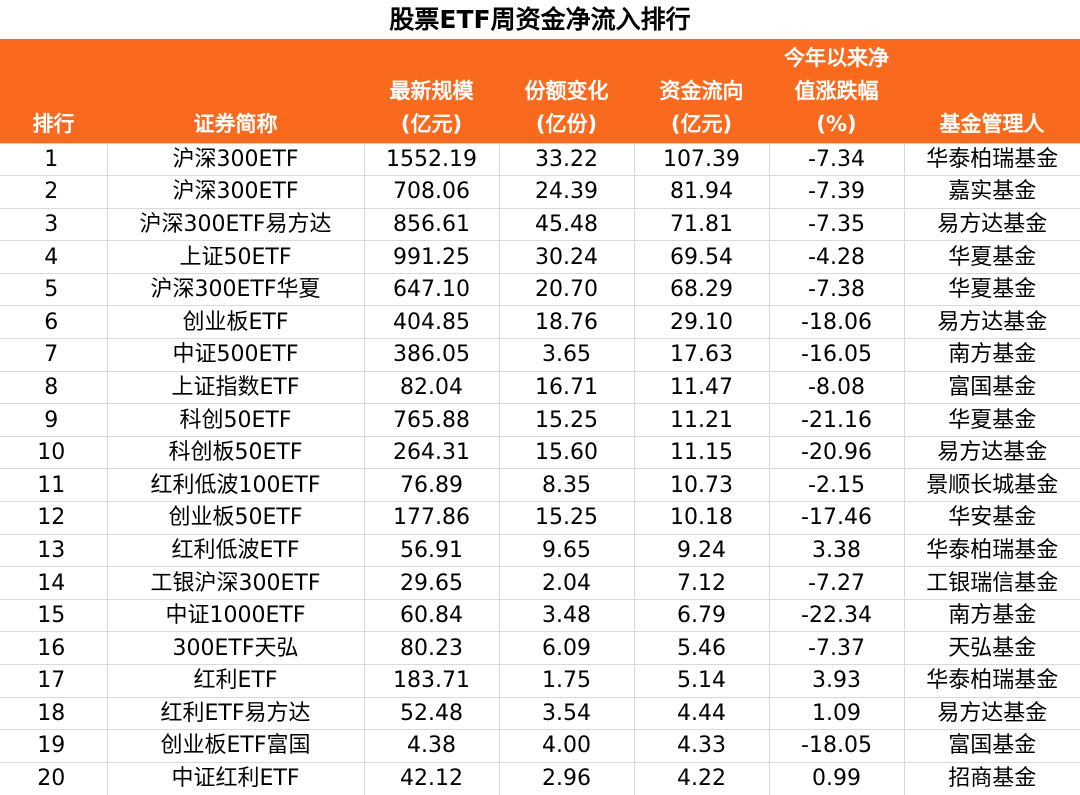 The height and width of the screenshot is (795, 1080). I want to click on share-change-cell: 6.09, so click(567, 648).